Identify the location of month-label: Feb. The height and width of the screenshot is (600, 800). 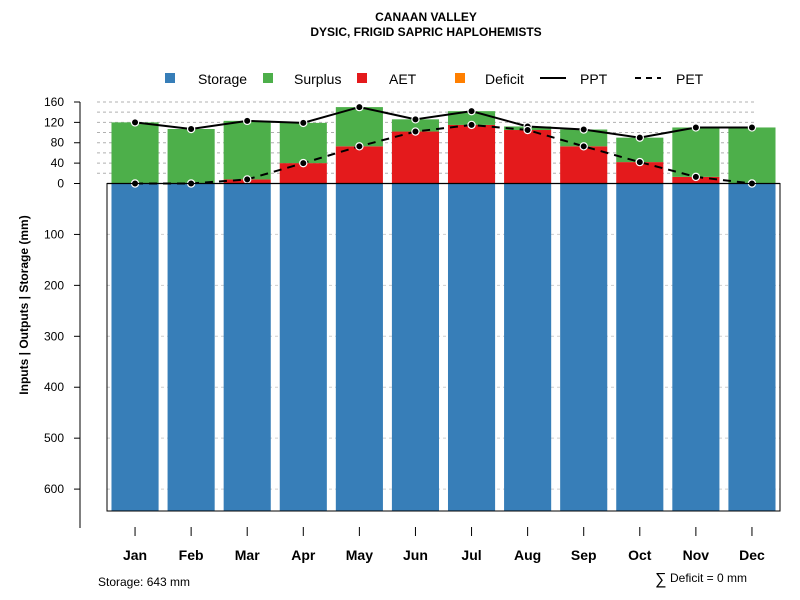
(191, 555).